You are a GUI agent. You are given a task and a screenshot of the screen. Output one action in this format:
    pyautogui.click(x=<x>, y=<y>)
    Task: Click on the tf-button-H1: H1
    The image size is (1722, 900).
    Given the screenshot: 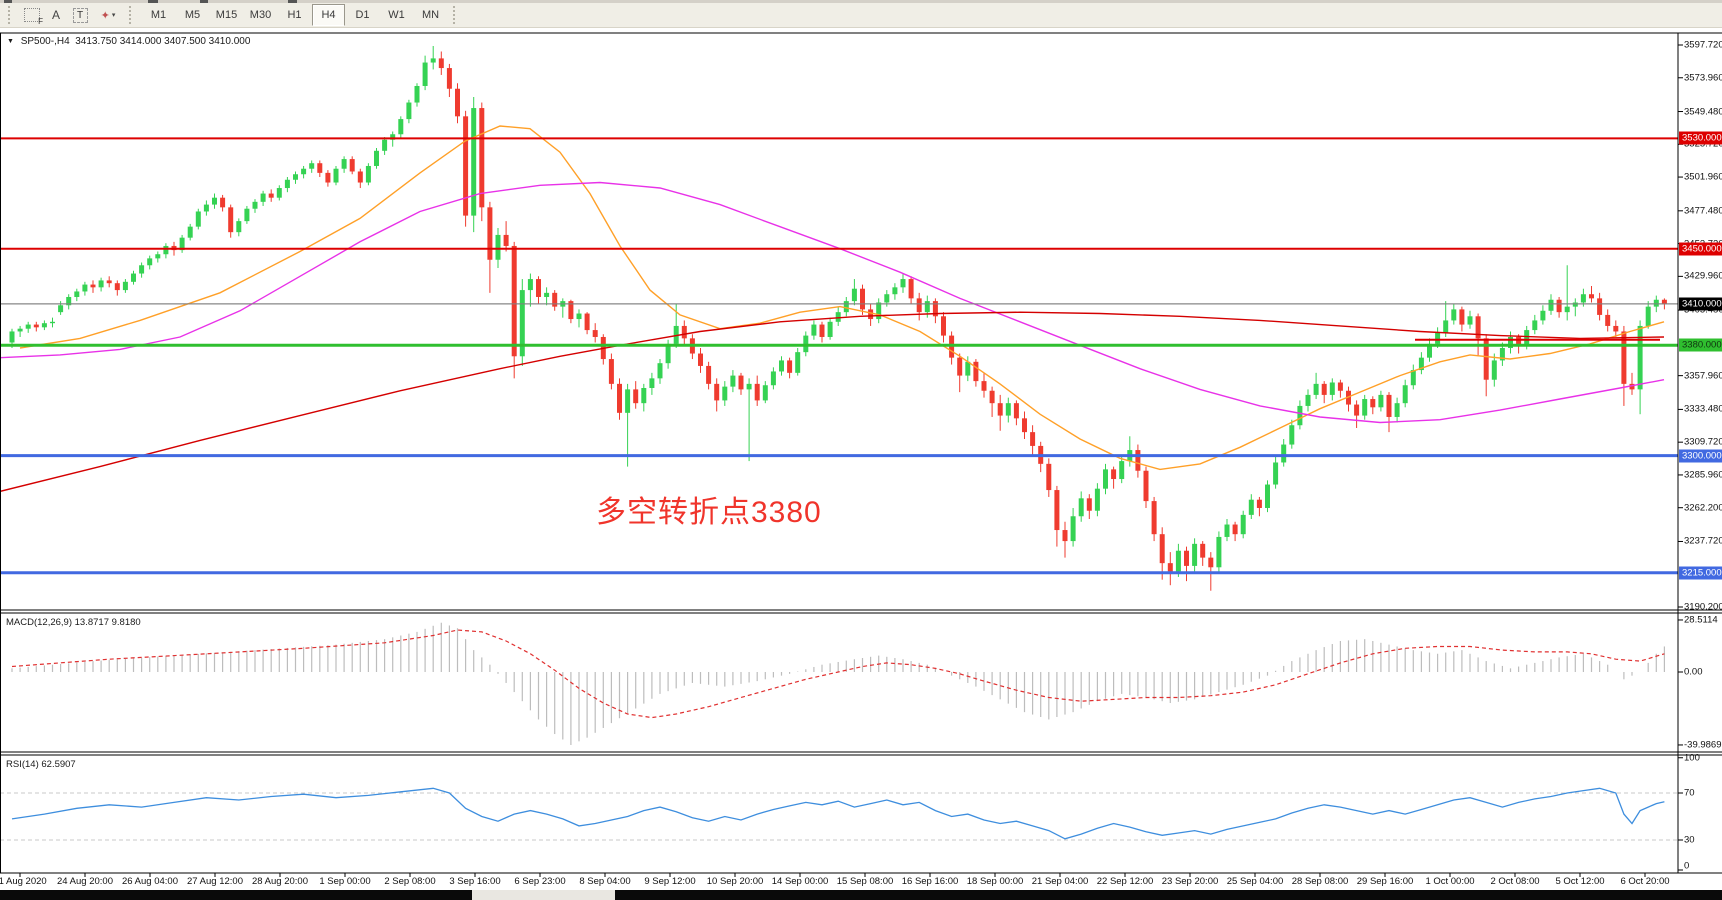 What is the action you would take?
    pyautogui.click(x=294, y=15)
    